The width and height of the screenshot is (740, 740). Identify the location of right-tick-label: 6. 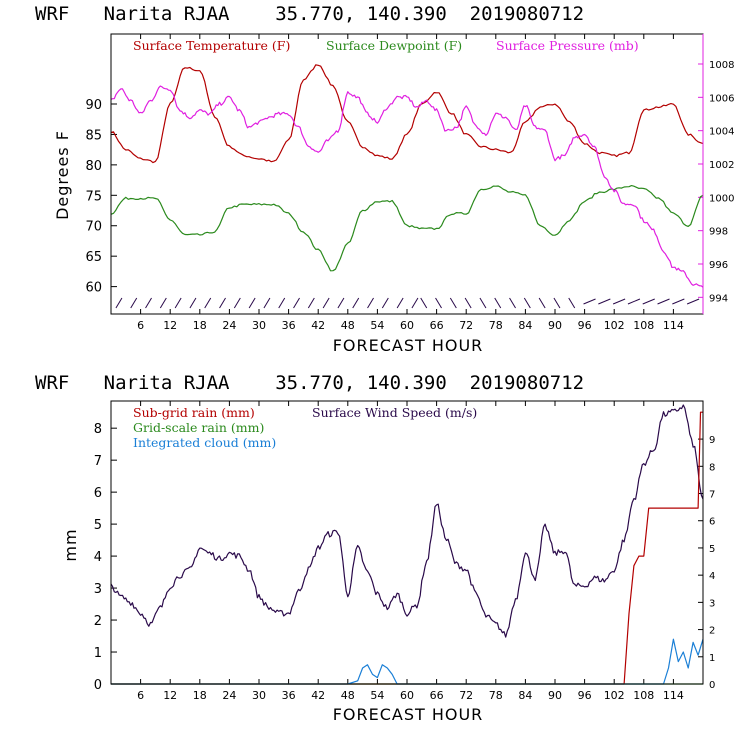
(712, 522).